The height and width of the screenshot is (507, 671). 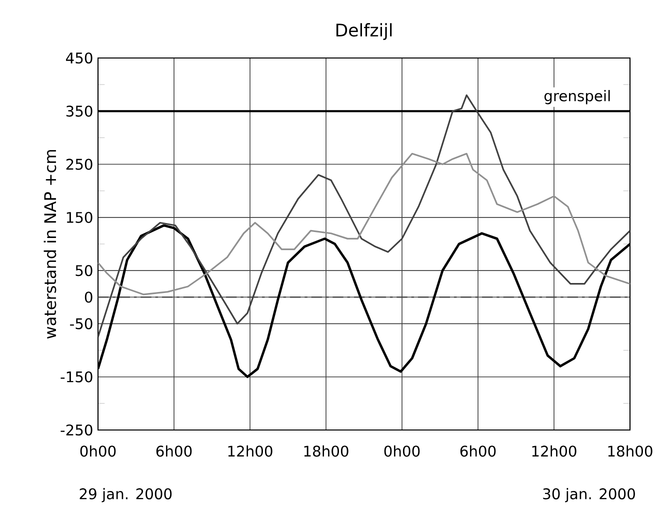 What do you see at coordinates (79, 164) in the screenshot?
I see `y-tick-label: 250` at bounding box center [79, 164].